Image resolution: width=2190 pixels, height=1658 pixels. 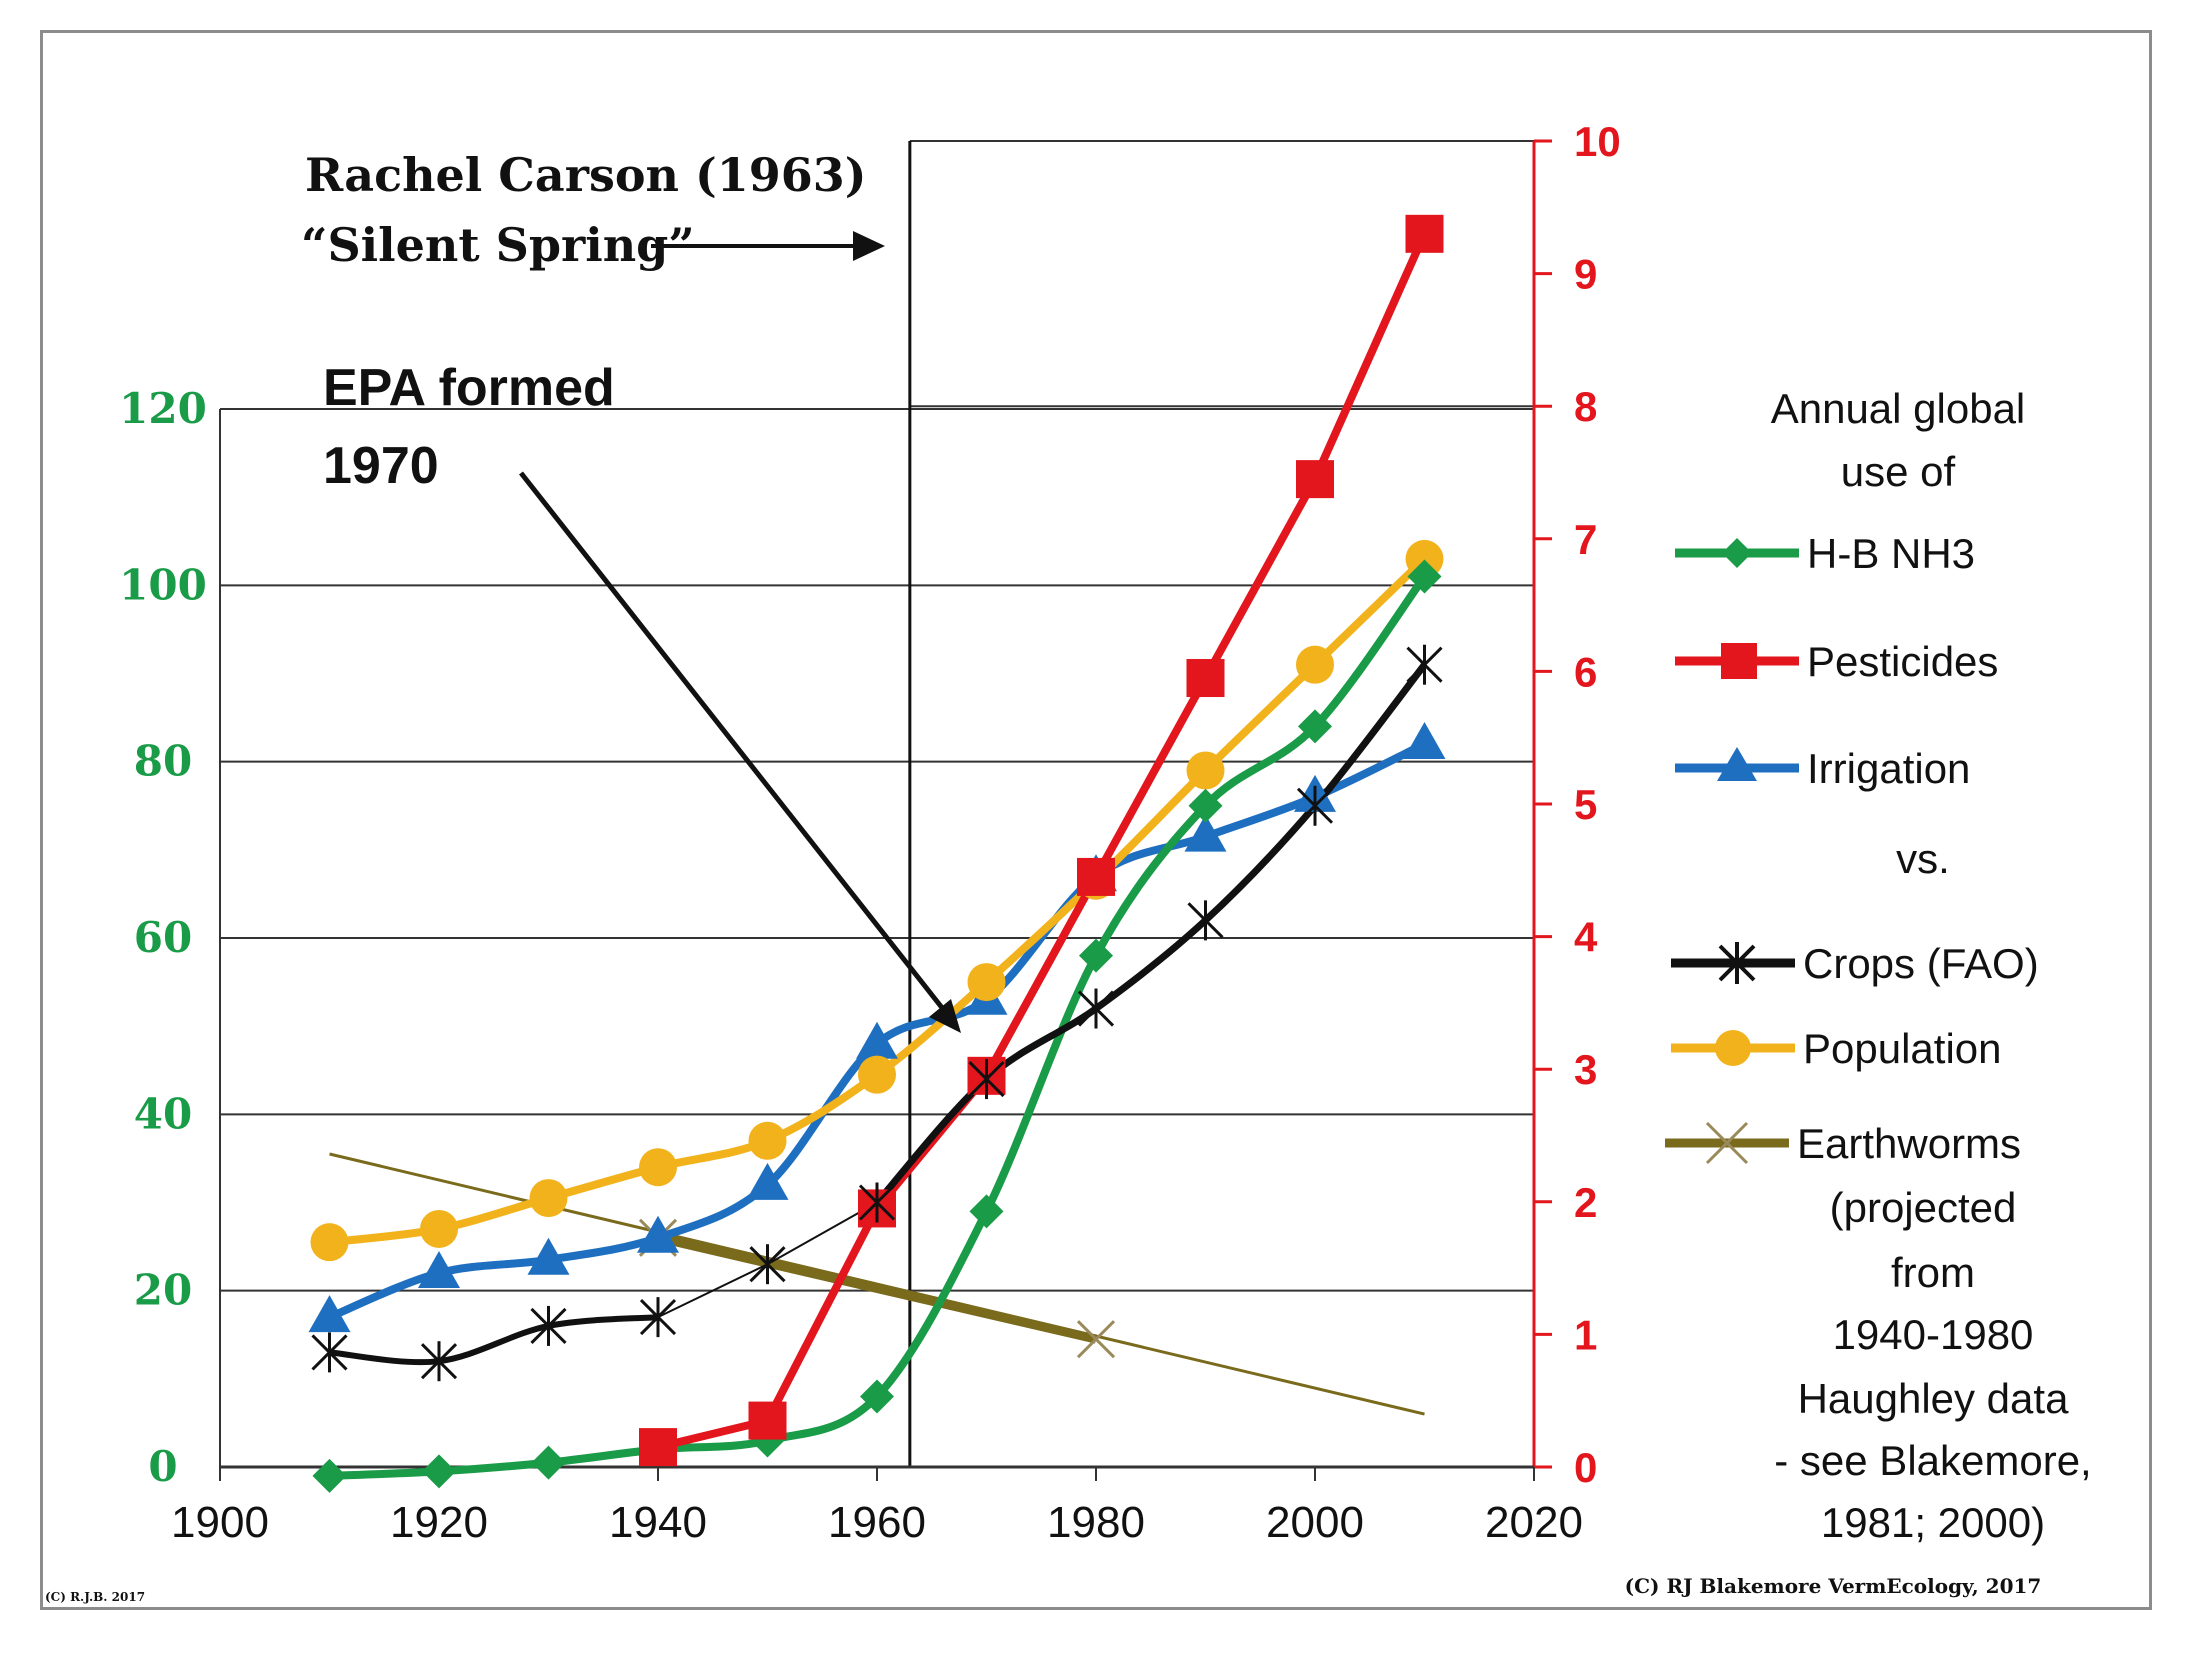 What do you see at coordinates (1585, 1069) in the screenshot?
I see `right-tick-label: 3` at bounding box center [1585, 1069].